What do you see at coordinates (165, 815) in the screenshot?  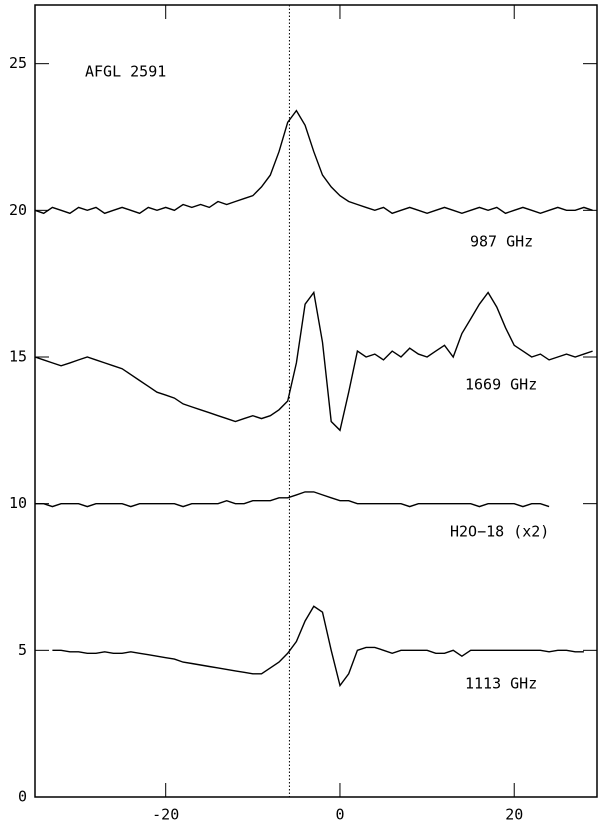 I see `x-tick-label: -20` at bounding box center [165, 815].